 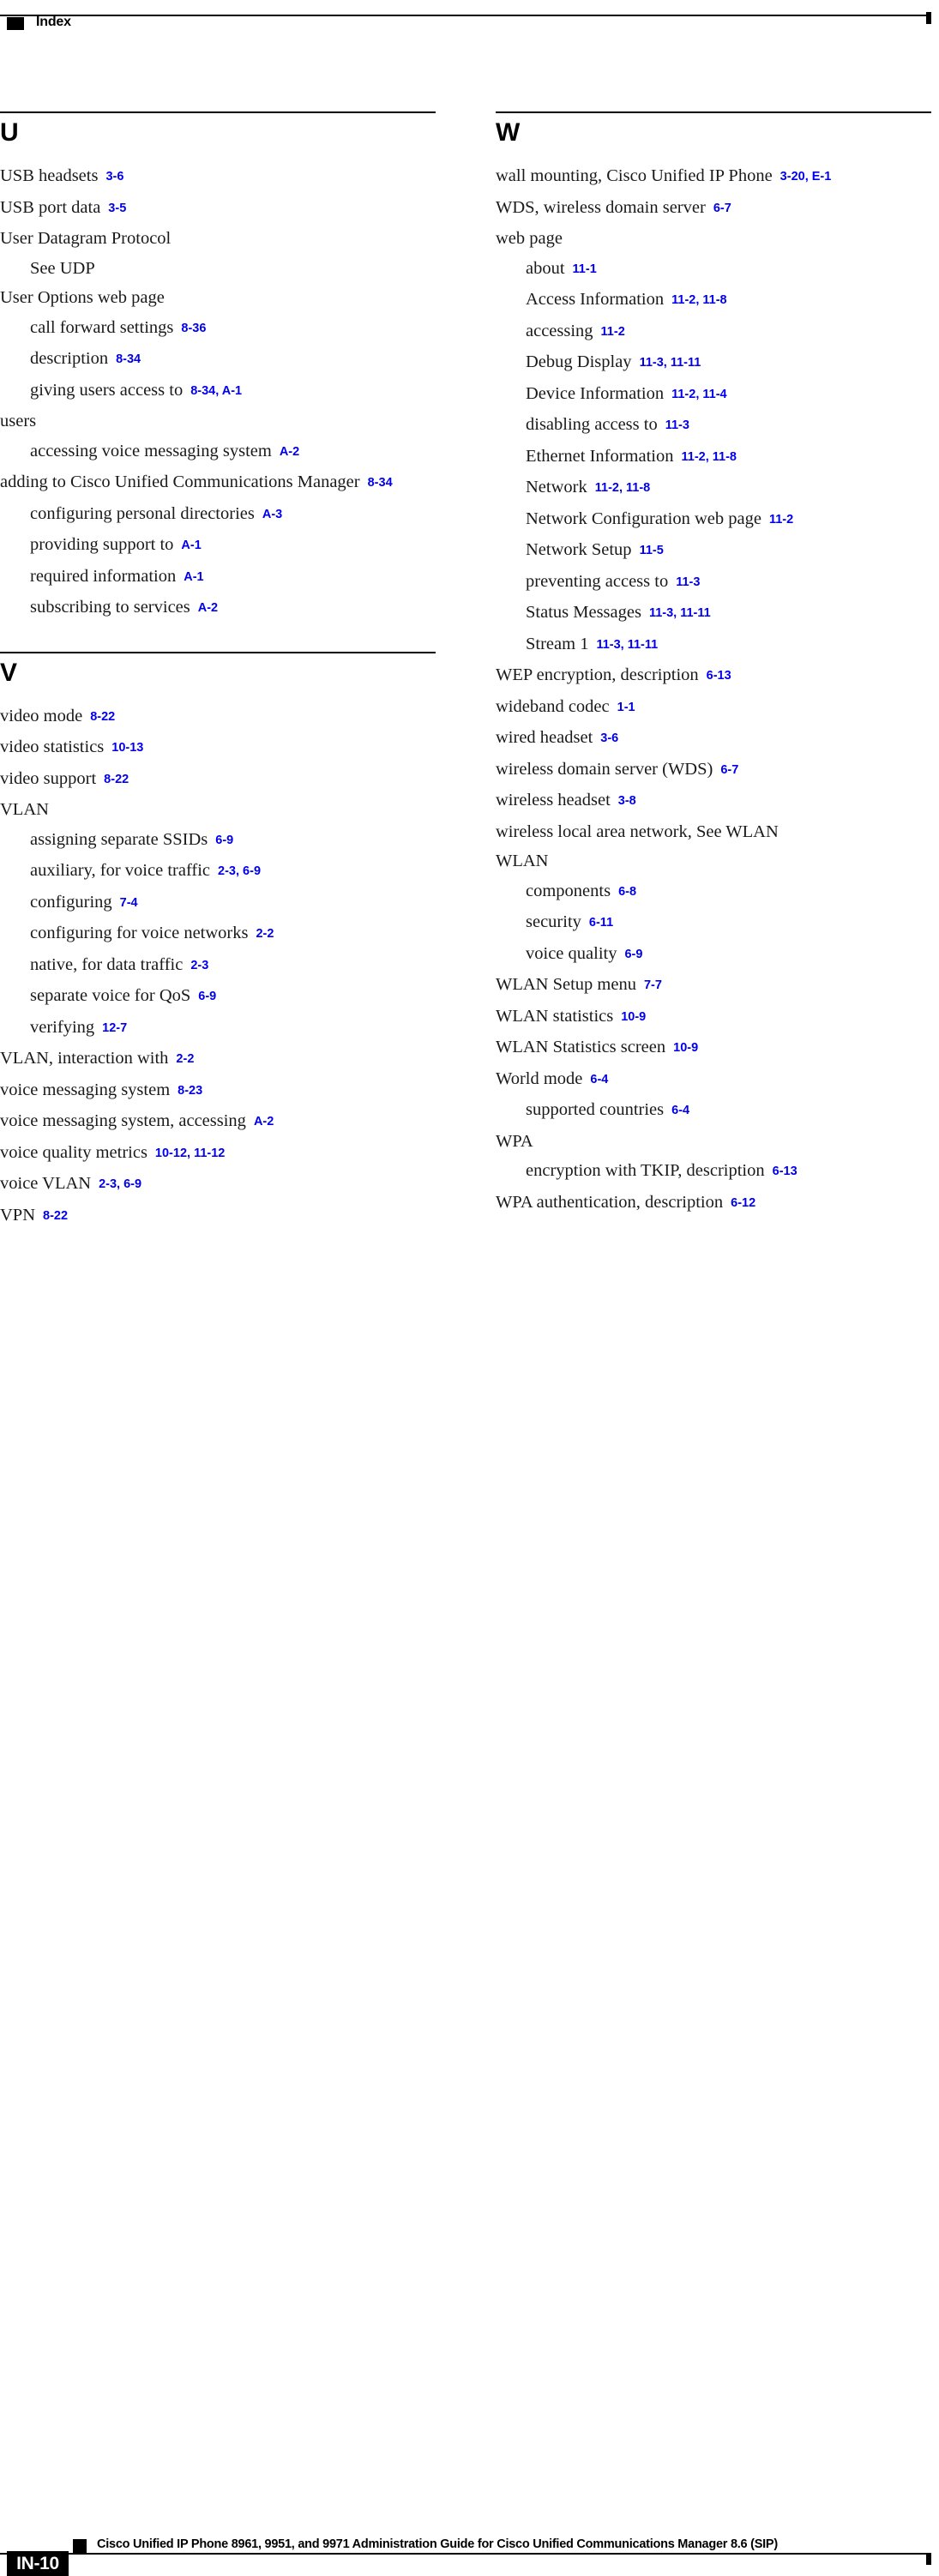 I want to click on index-entry: security 6-11, so click(x=714, y=923).